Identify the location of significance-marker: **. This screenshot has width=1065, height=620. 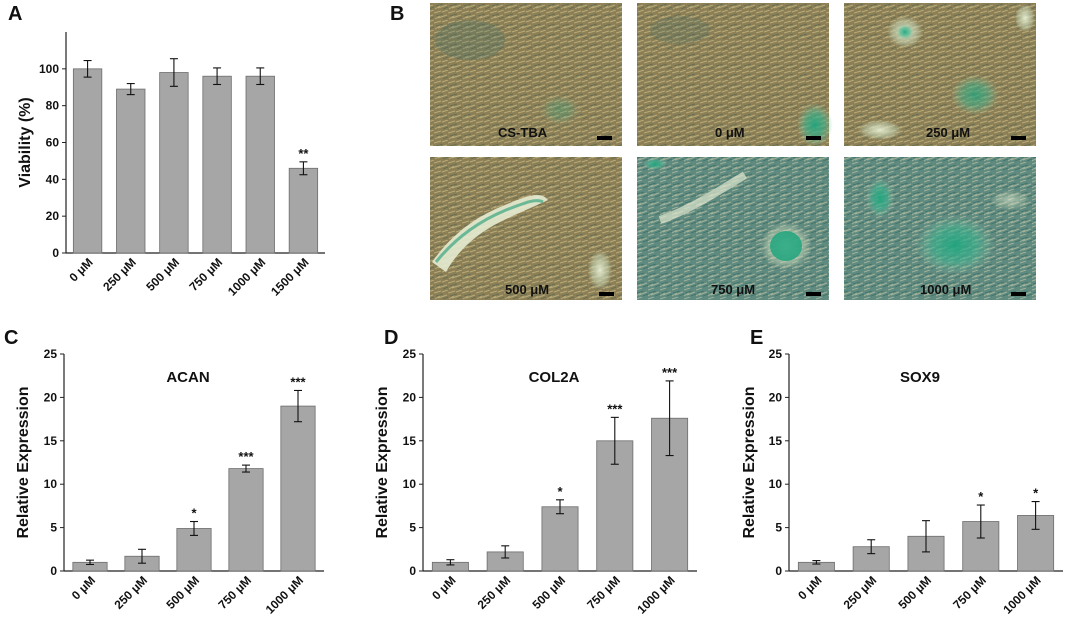
(303, 153).